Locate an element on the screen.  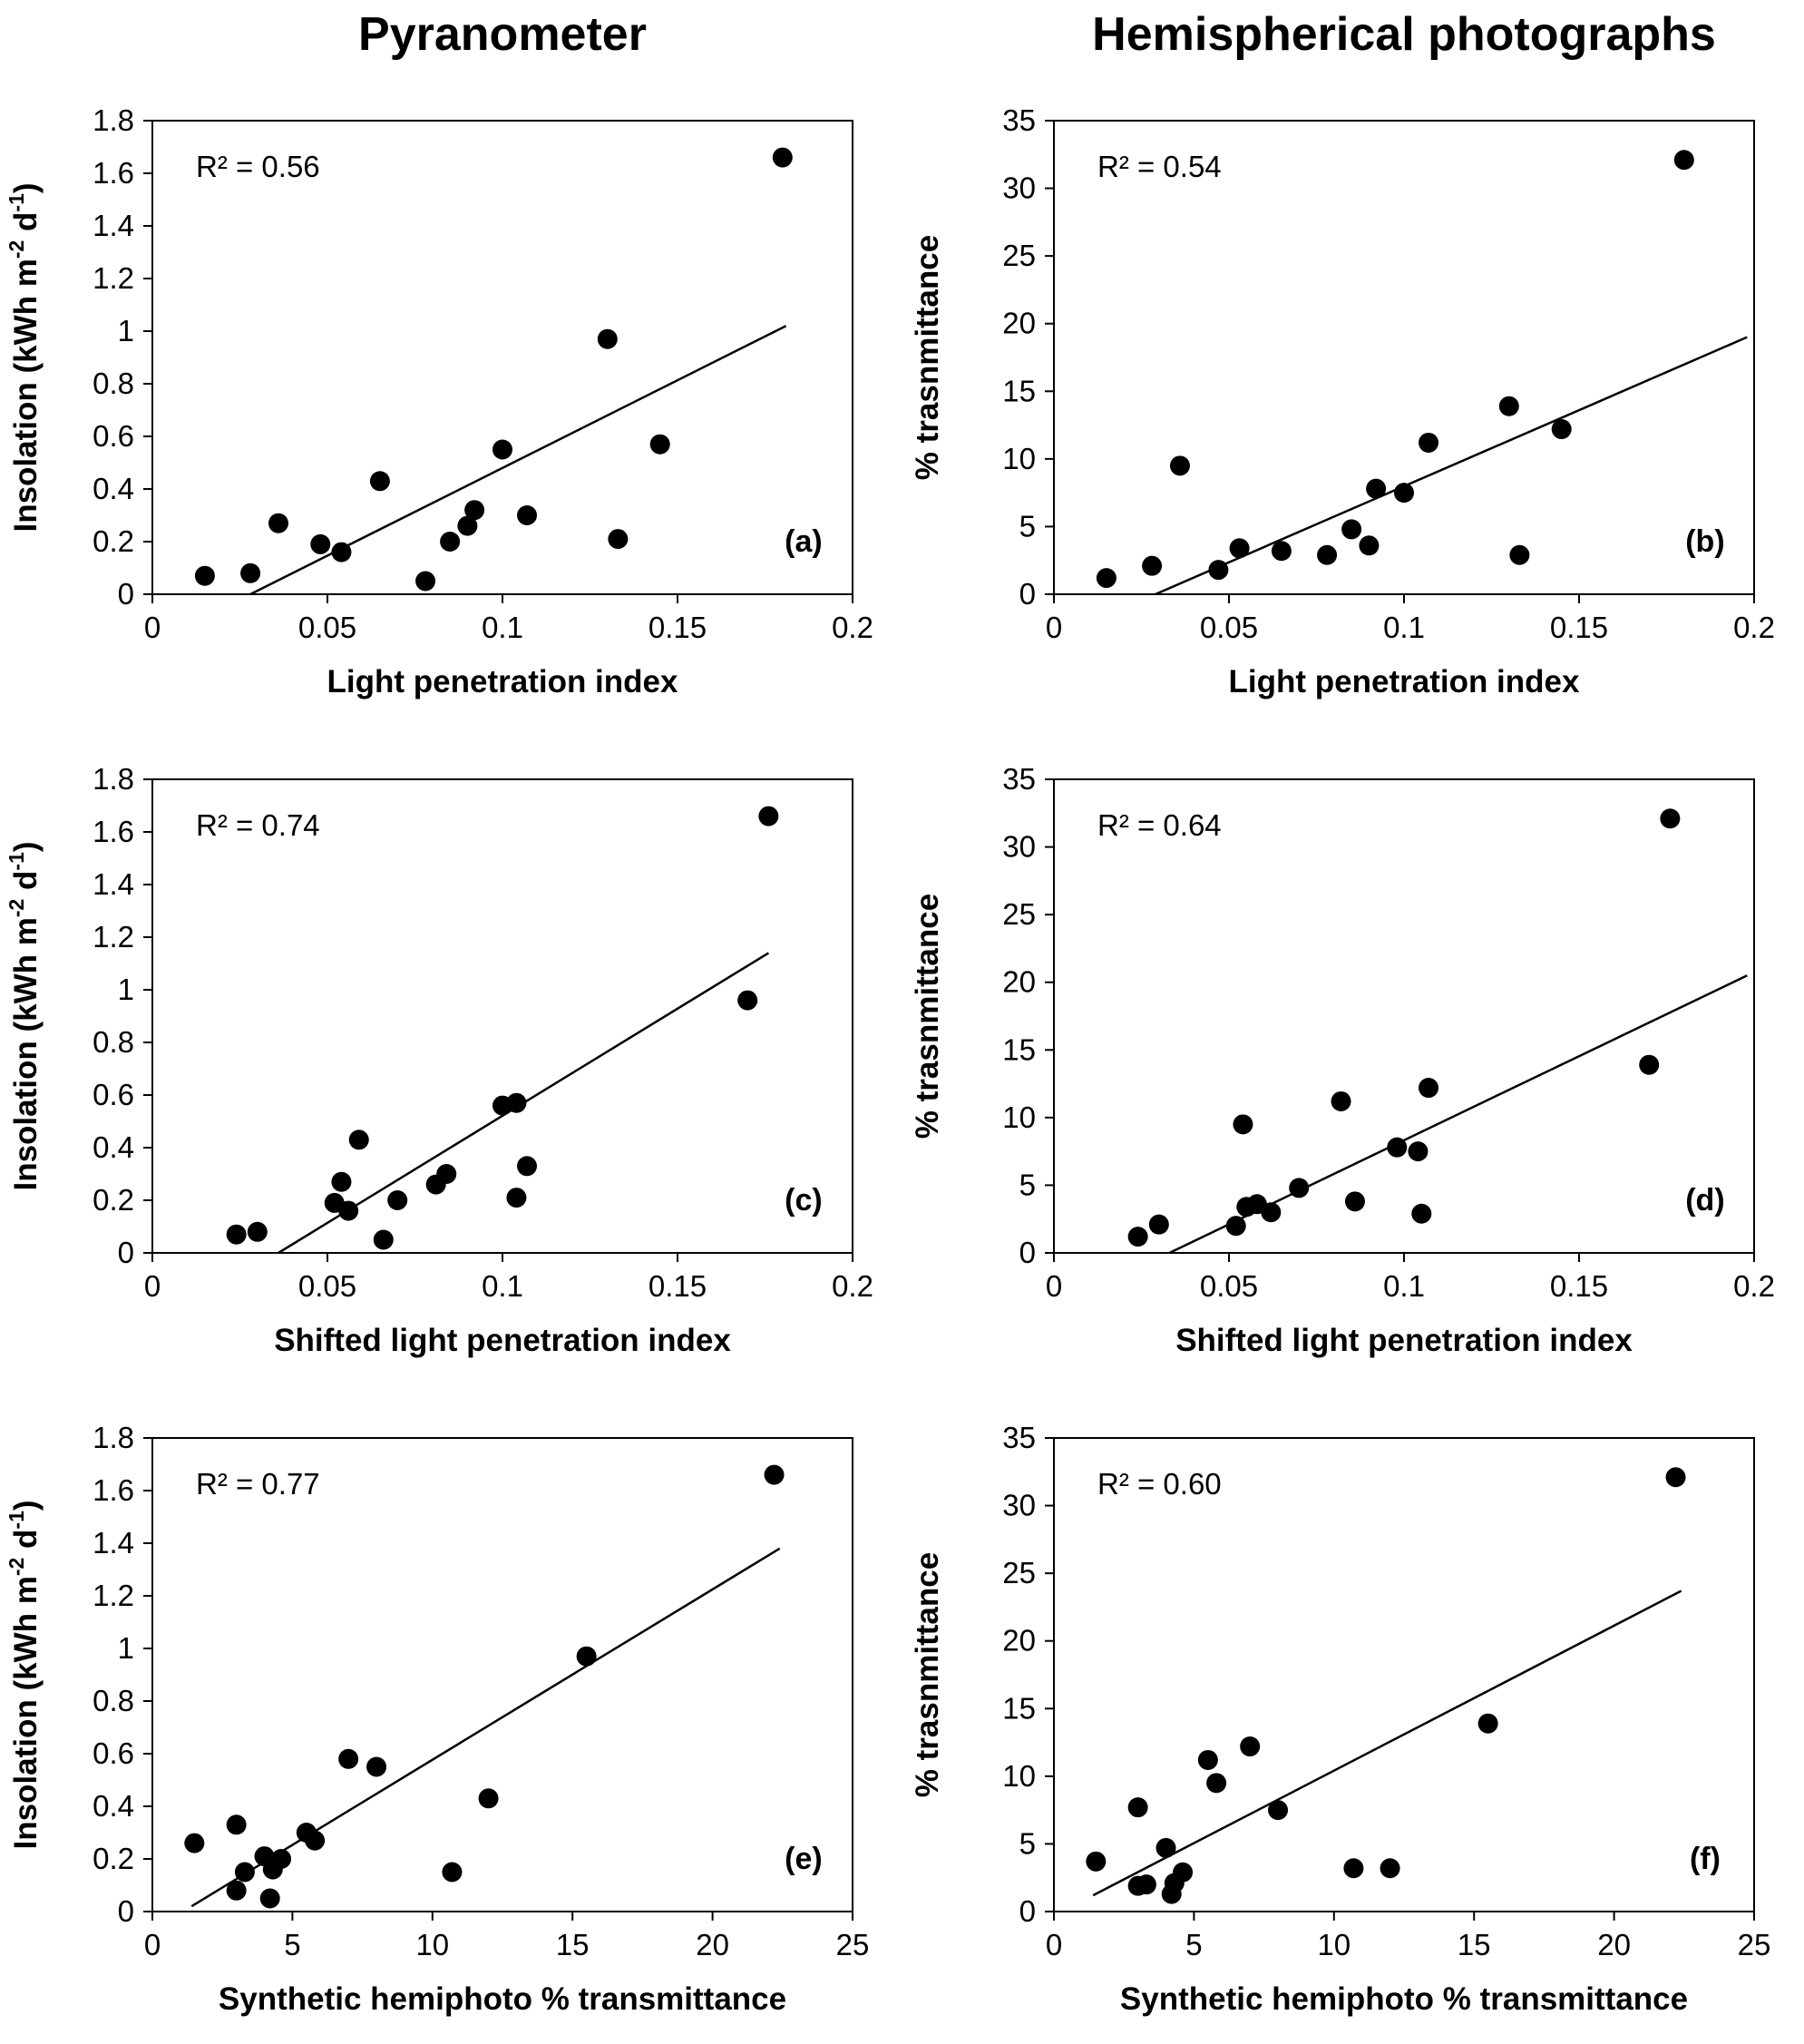
panel-letter-label: (b) is located at coordinates (1704, 541).